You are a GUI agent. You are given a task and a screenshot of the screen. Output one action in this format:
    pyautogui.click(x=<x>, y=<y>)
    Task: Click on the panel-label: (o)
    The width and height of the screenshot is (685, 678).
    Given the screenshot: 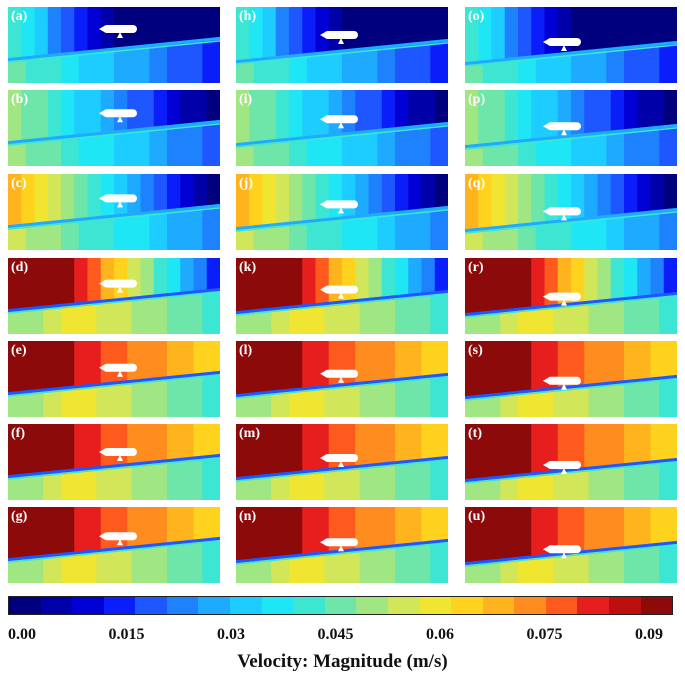 What is the action you would take?
    pyautogui.click(x=476, y=16)
    